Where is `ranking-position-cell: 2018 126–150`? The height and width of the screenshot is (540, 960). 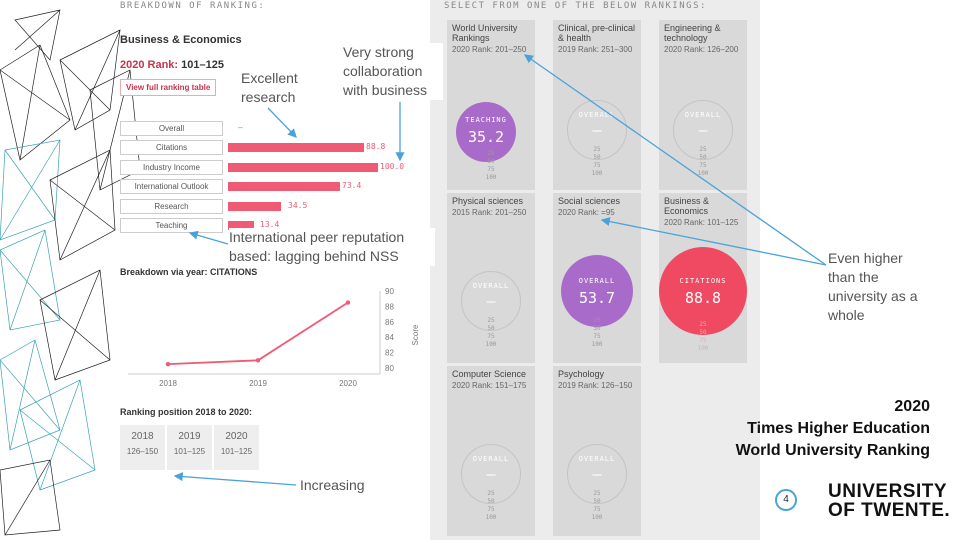
ranking-position-cell: 2018 126–150 is located at coordinates (142, 447).